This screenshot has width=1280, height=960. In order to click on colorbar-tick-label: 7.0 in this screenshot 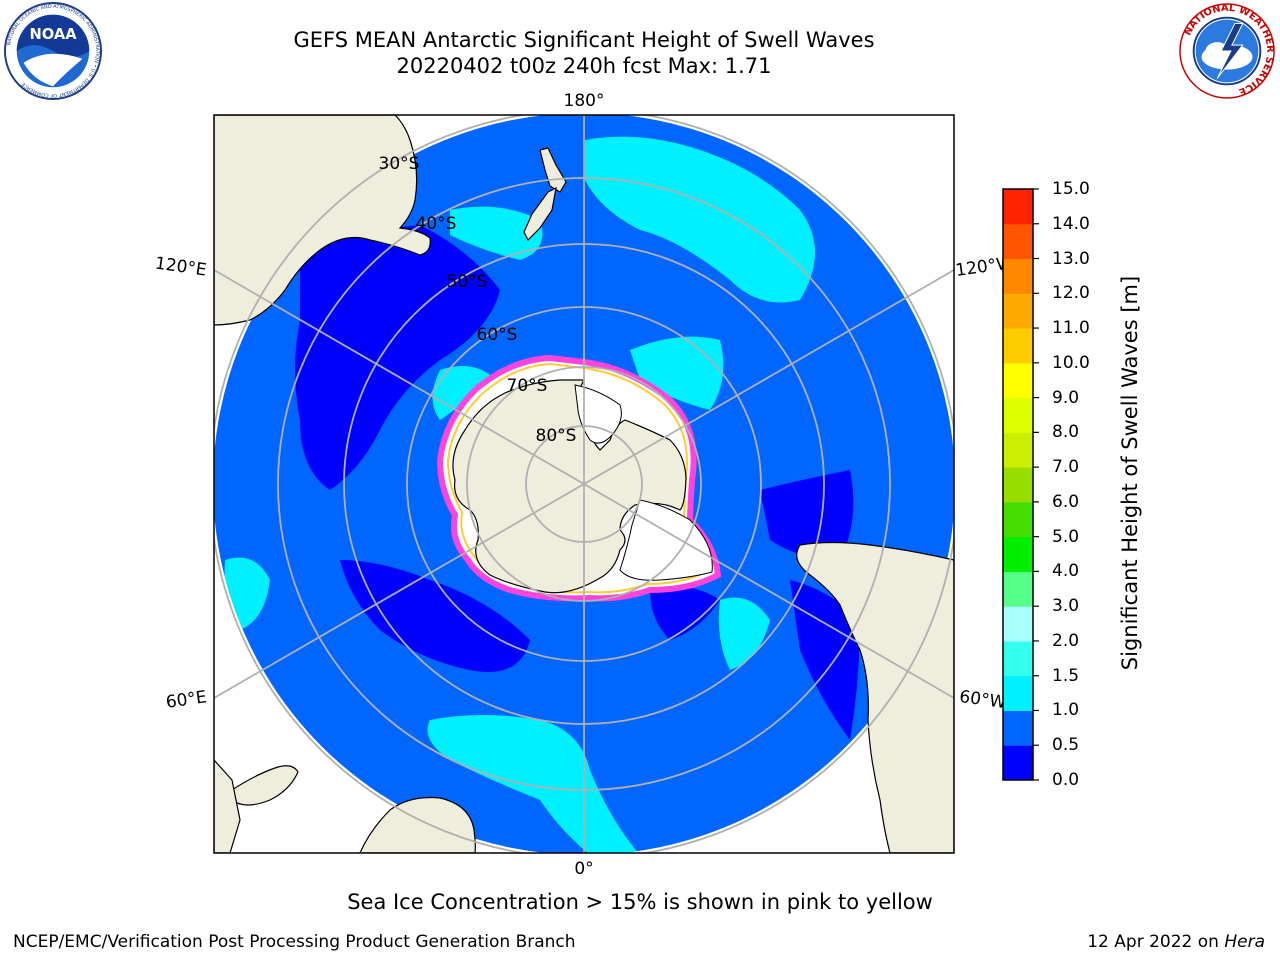, I will do `click(1066, 467)`.